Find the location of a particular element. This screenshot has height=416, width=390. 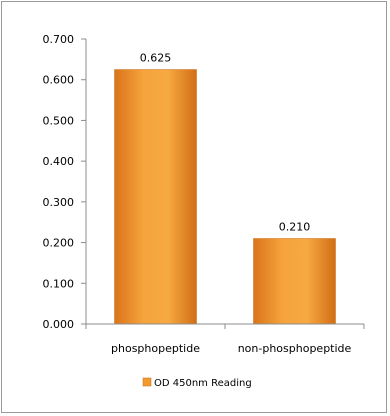

y-tick-label: 0.100 is located at coordinates (59, 283).